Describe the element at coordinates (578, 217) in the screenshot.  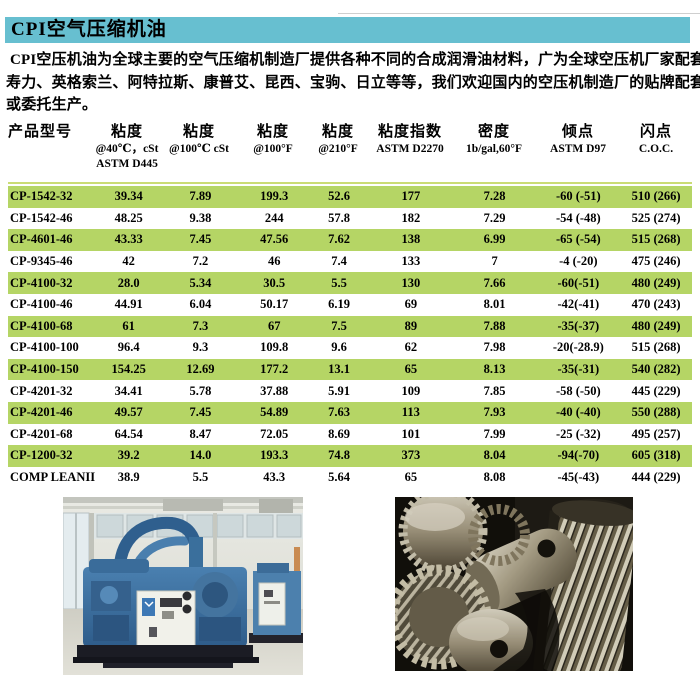
I see `value-cell: -54 (-48)` at that location.